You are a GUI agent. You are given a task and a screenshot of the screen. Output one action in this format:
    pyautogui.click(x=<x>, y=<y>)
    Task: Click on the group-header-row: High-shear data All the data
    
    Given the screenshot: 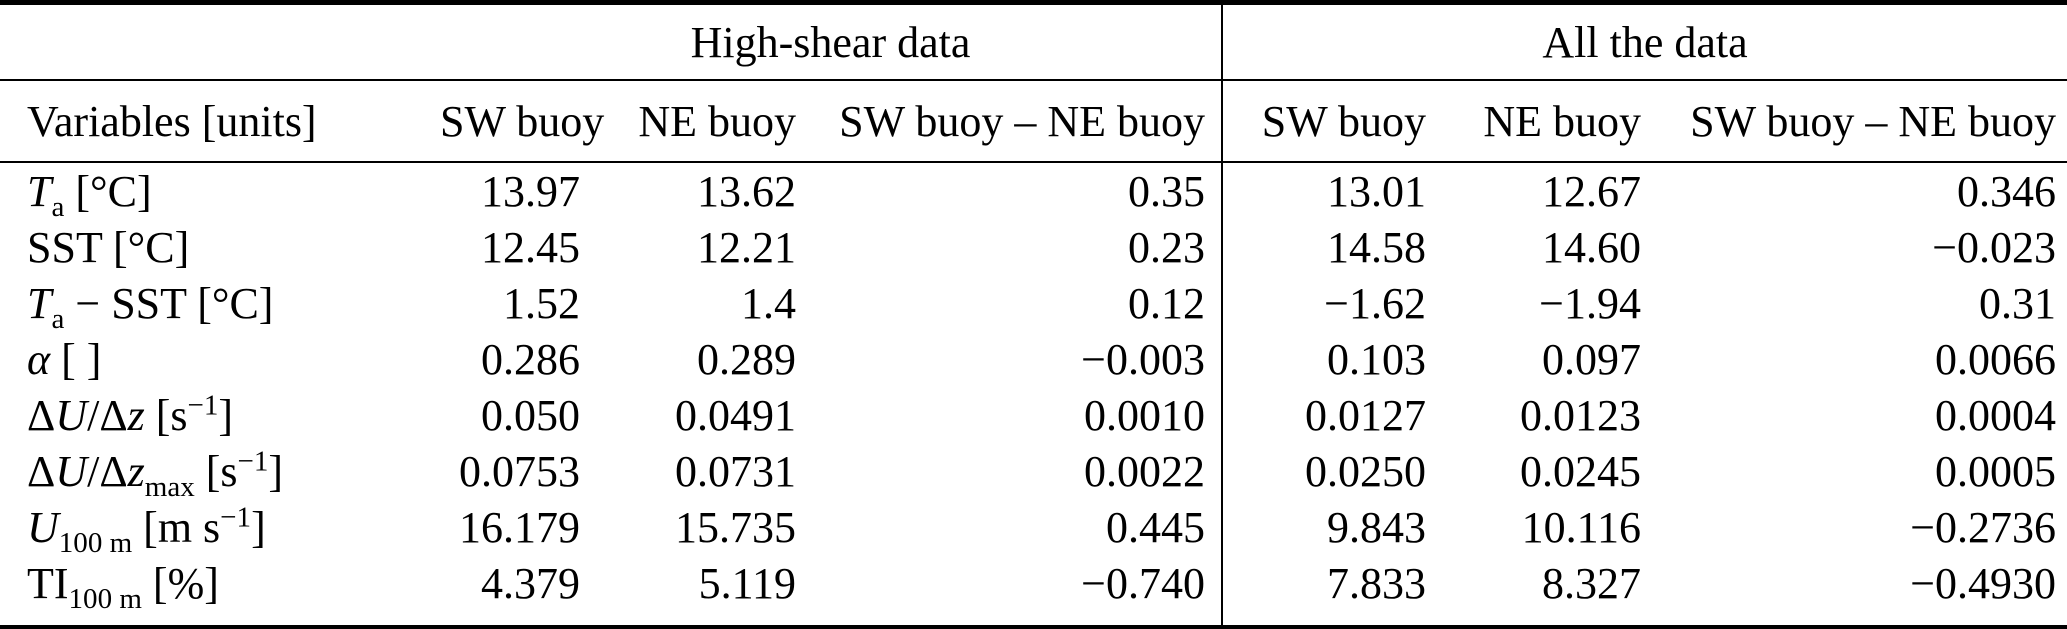 What is the action you would take?
    pyautogui.click(x=1033, y=41)
    